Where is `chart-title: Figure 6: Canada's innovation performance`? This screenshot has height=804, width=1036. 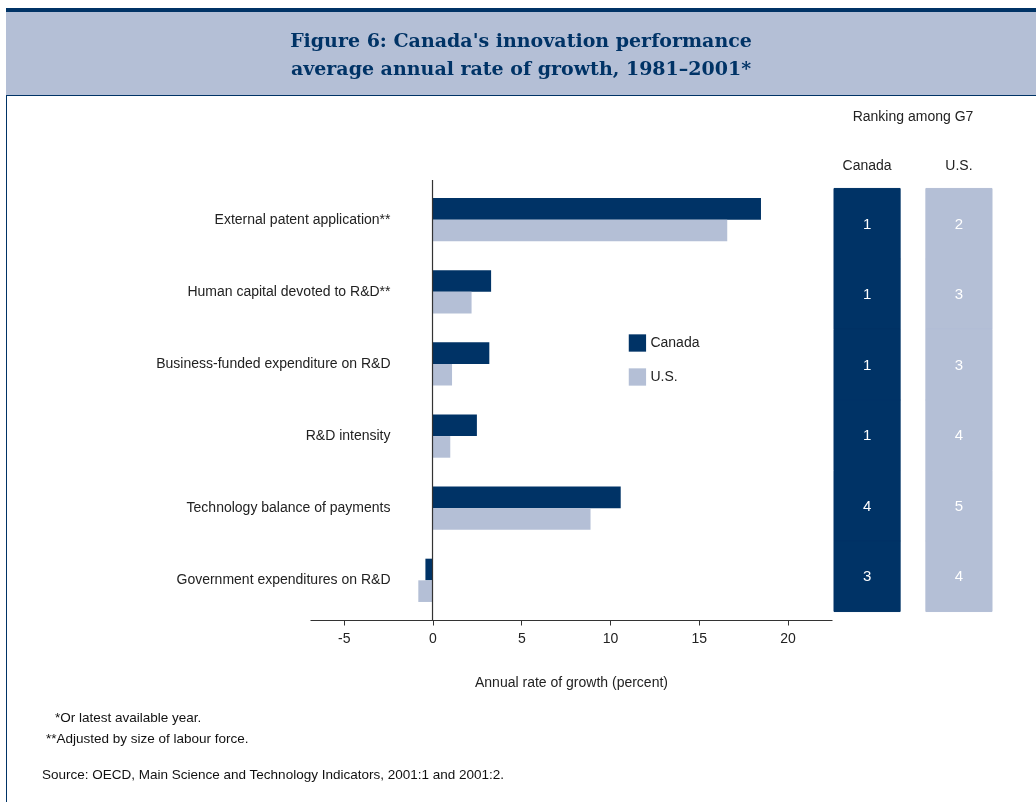 chart-title: Figure 6: Canada's innovation performance is located at coordinates (521, 40).